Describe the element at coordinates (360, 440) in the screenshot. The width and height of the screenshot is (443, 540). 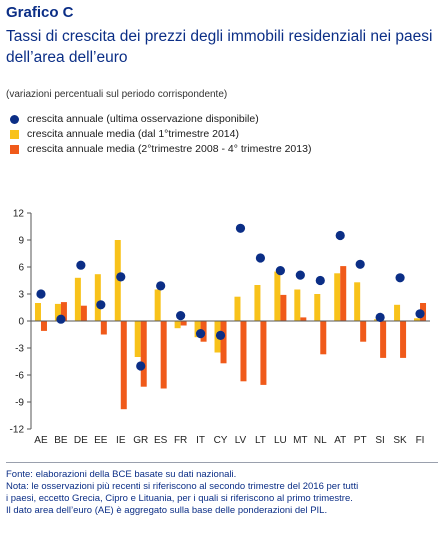
I see `x-tick-label: PT` at that location.